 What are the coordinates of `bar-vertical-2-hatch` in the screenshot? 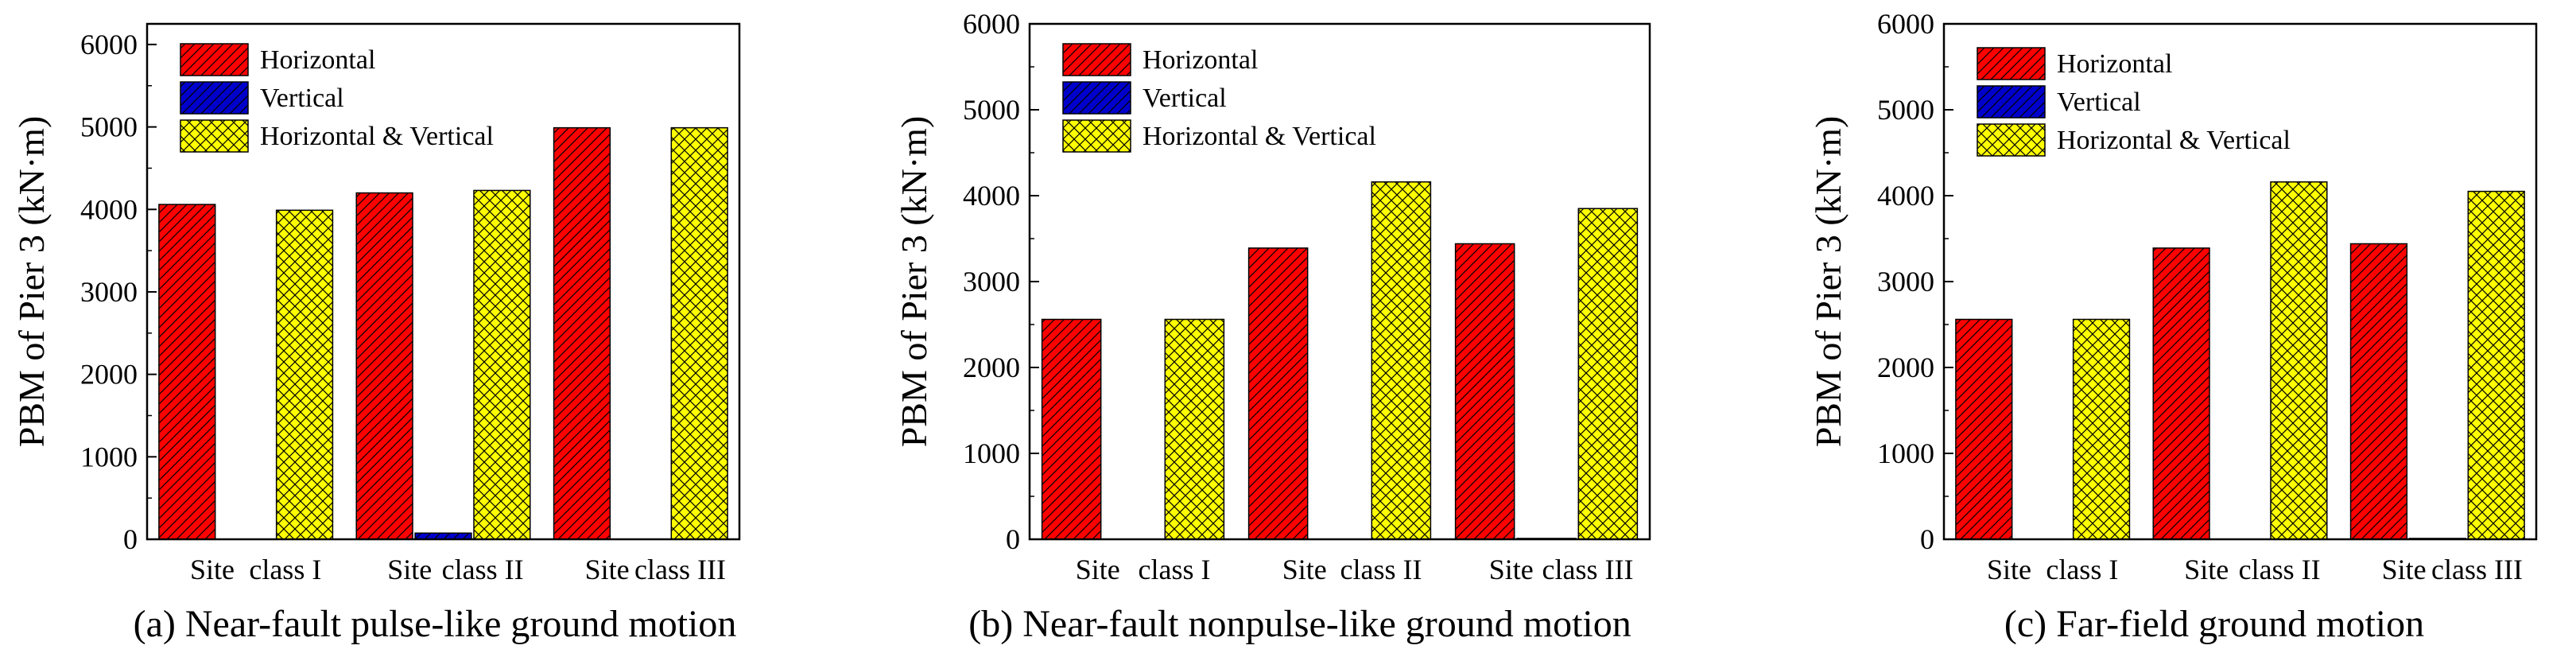 It's located at (443, 536).